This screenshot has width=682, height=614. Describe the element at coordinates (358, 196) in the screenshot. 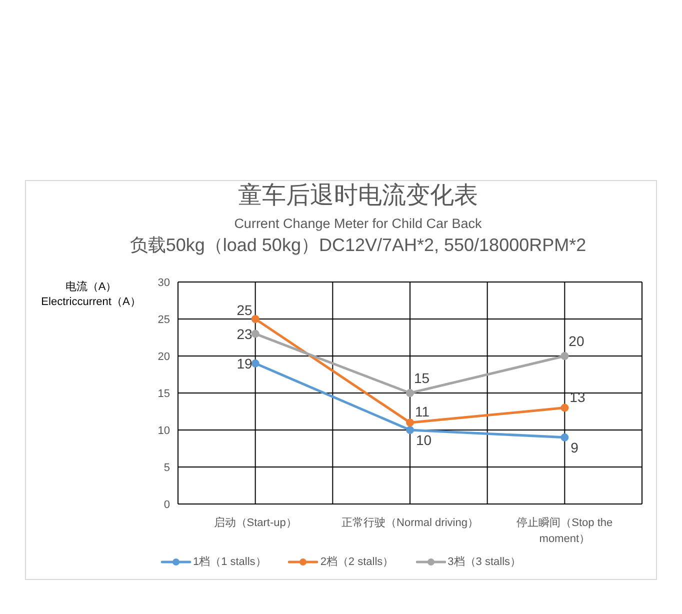

I see `chart-title: 童车后退时电流变化表` at that location.